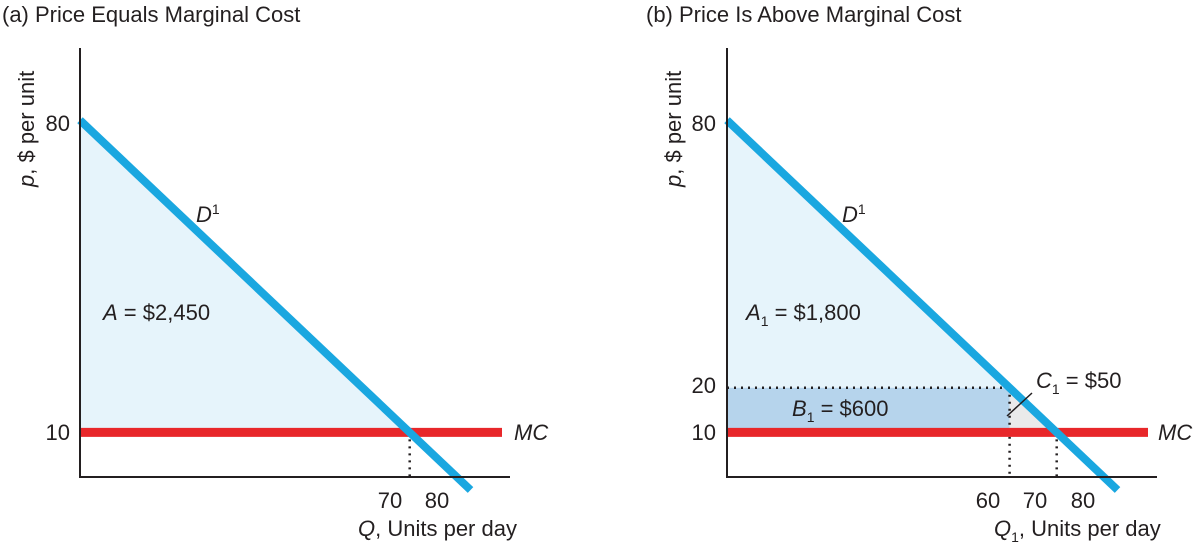  I want to click on panel-b-xtick-60: 60, so click(988, 500).